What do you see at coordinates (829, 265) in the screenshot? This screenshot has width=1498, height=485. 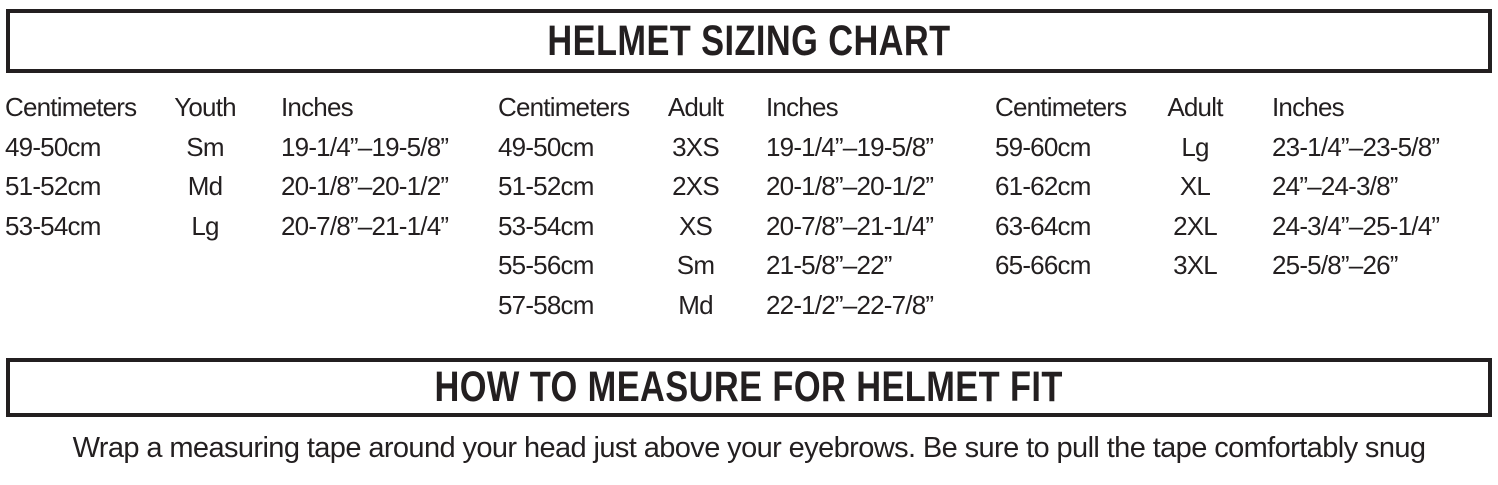 I see `cell-inches: 21-5/8”–22”` at bounding box center [829, 265].